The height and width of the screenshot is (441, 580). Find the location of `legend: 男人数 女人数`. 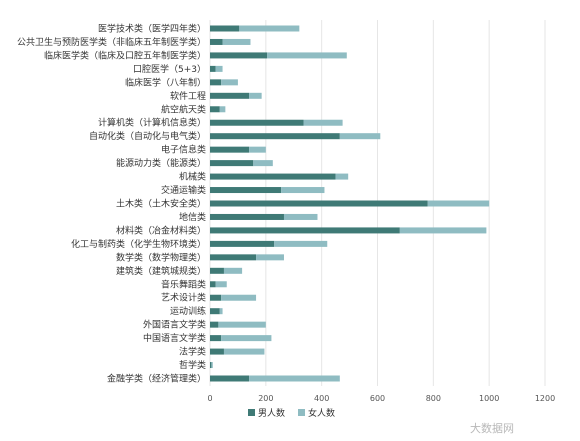

legend: 男人数 女人数 is located at coordinates (291, 413).